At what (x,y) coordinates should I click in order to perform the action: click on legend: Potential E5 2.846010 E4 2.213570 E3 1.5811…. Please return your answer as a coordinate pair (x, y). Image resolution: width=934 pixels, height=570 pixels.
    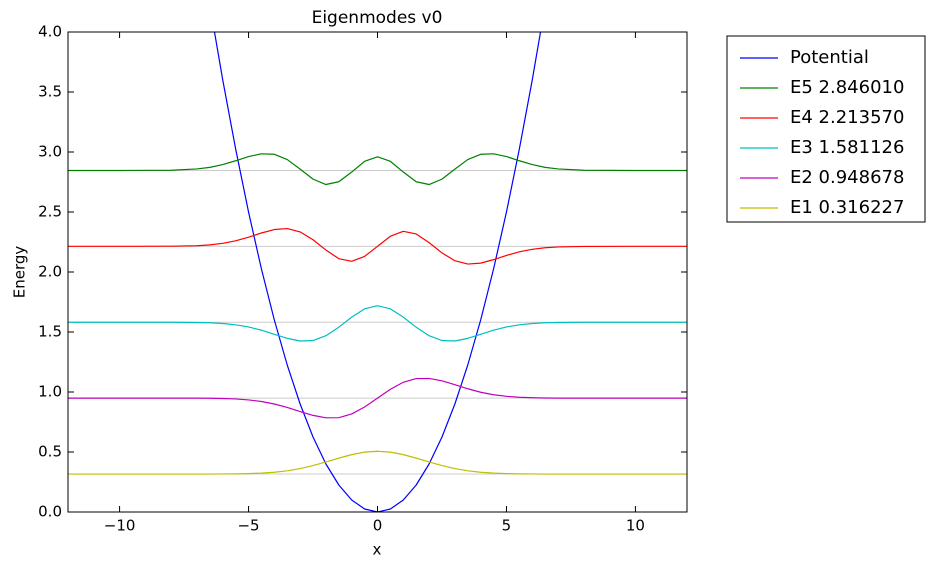
    Looking at the image, I should click on (826, 129).